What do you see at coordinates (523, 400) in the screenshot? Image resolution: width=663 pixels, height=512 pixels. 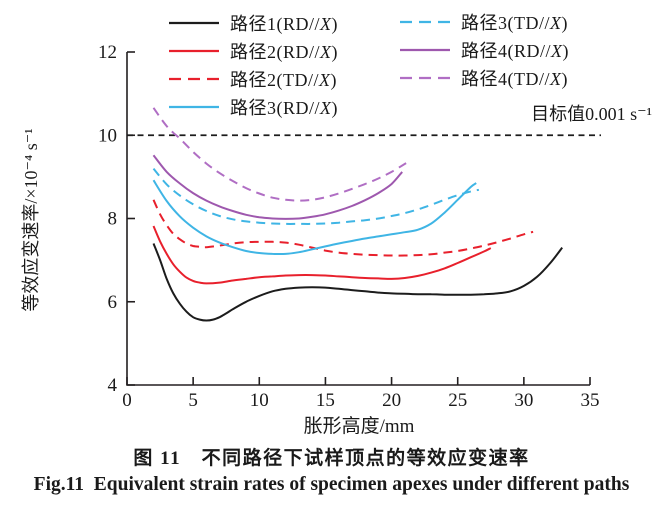 I see `x-tick-label: 30` at bounding box center [523, 400].